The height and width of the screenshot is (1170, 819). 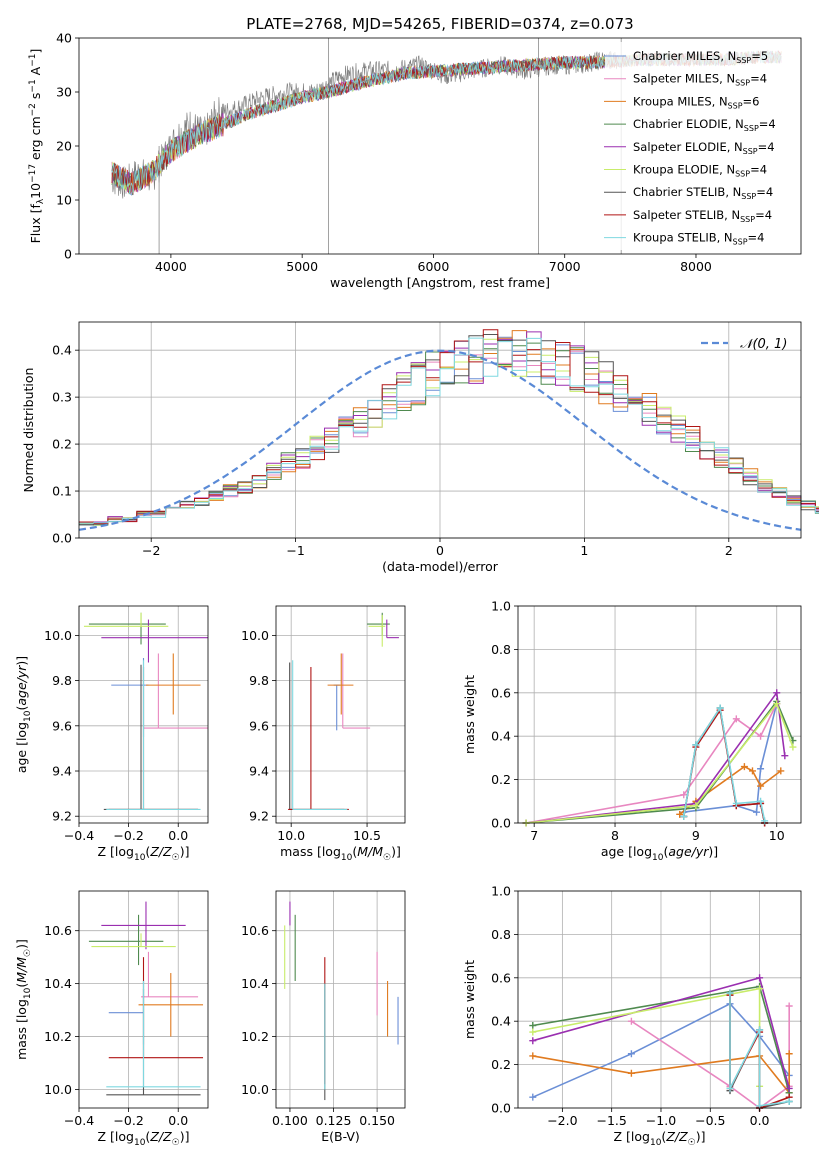 I want to click on errorbar-kroupa-miles, so click(x=340, y=684).